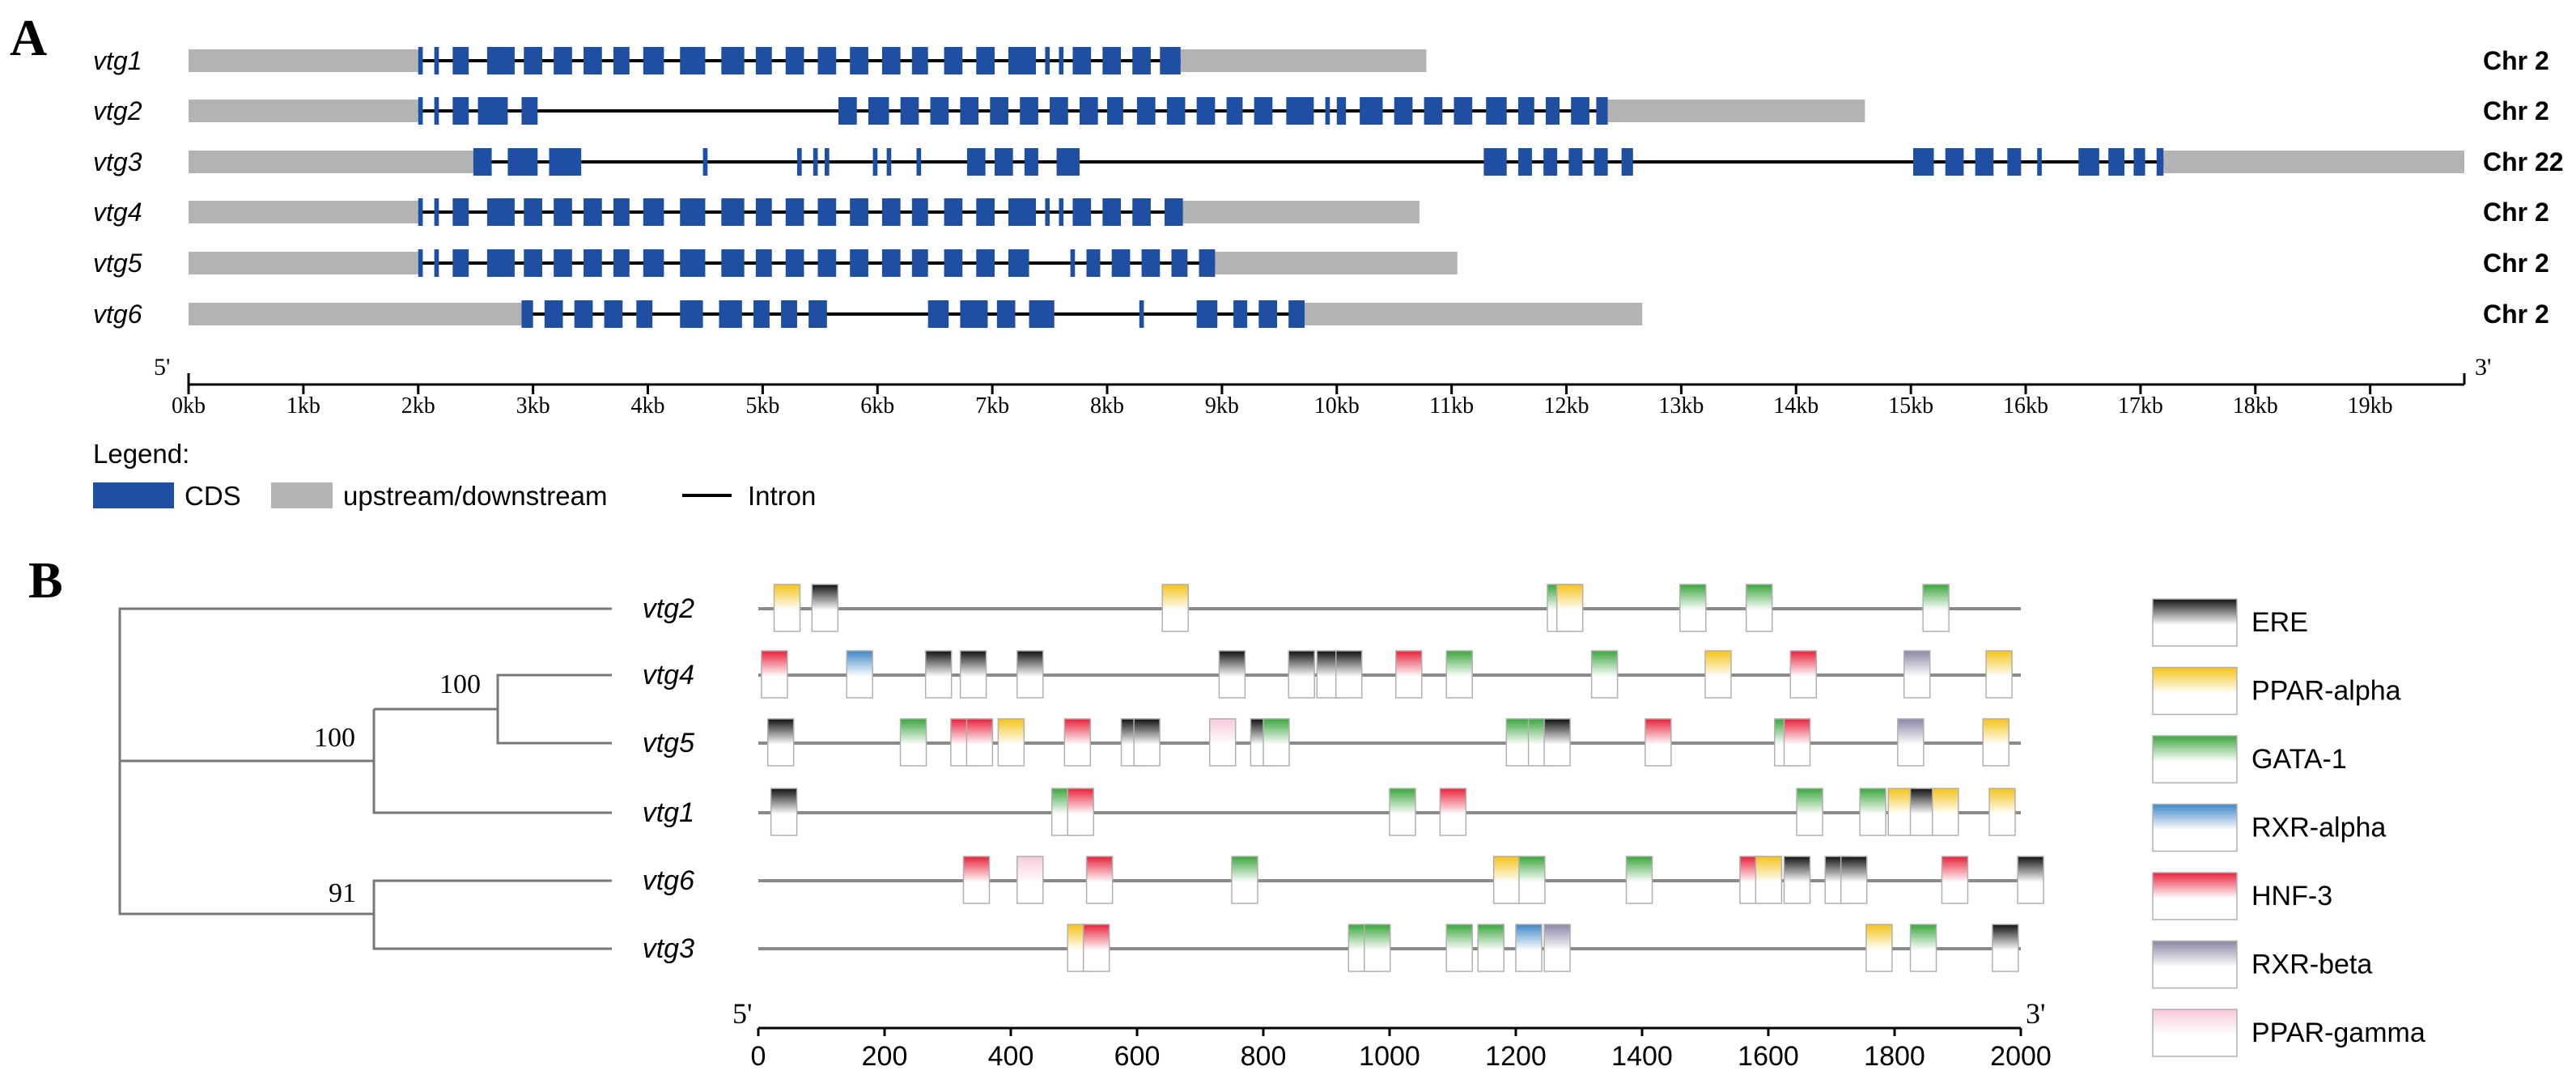 Image resolution: width=2576 pixels, height=1092 pixels. What do you see at coordinates (2523, 162) in the screenshot?
I see `chromosome-label: Chr 22` at bounding box center [2523, 162].